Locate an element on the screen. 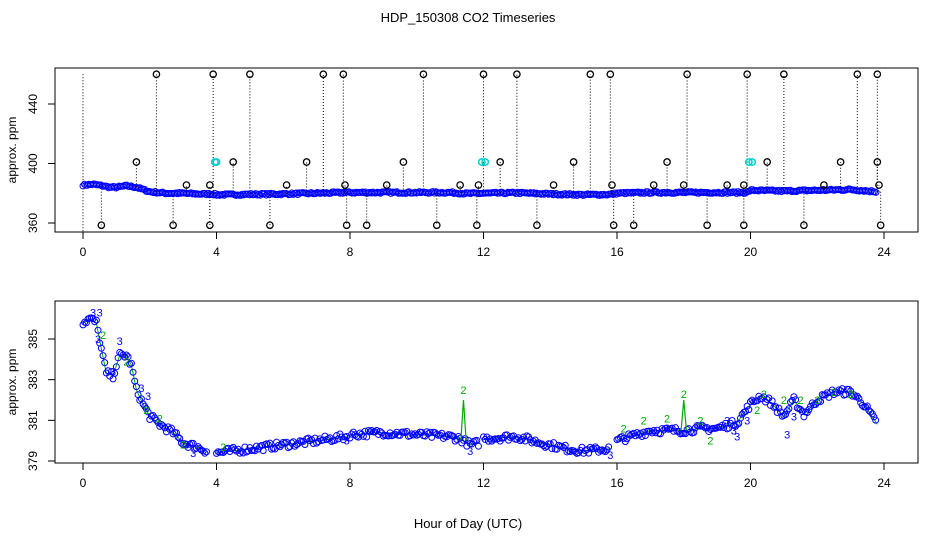 Image resolution: width=936 pixels, height=540 pixels. bottom-ytick-label: 381 is located at coordinates (33, 420).